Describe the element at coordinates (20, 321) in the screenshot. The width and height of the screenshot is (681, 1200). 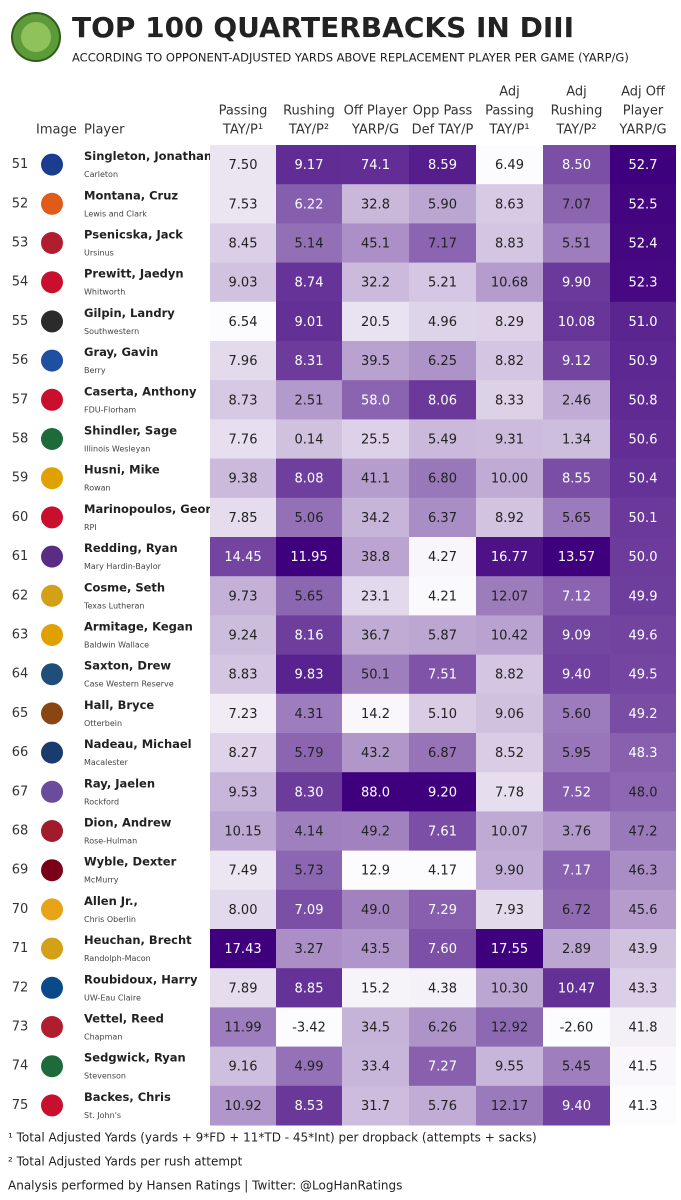
I see `rank: 55` at that location.